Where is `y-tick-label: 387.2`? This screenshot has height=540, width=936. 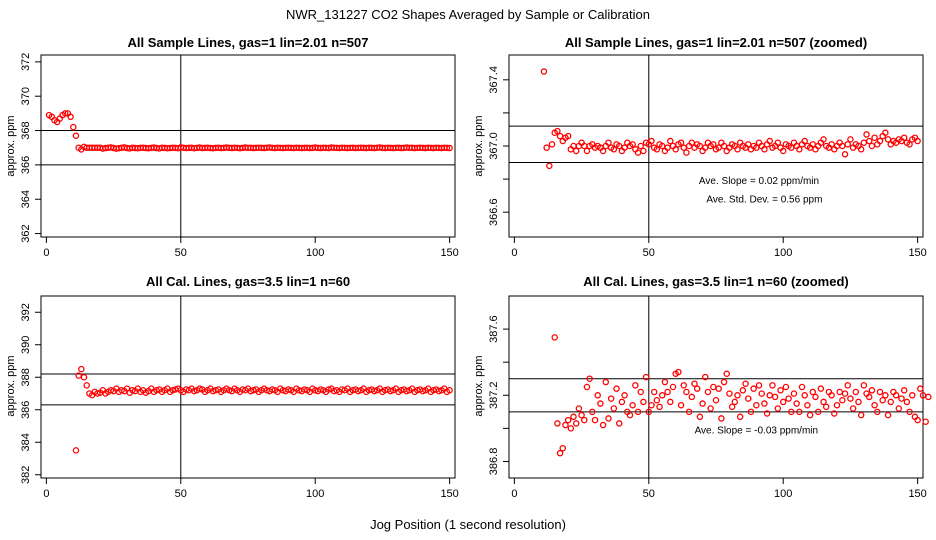 y-tick-label: 387.2 is located at coordinates (494, 396).